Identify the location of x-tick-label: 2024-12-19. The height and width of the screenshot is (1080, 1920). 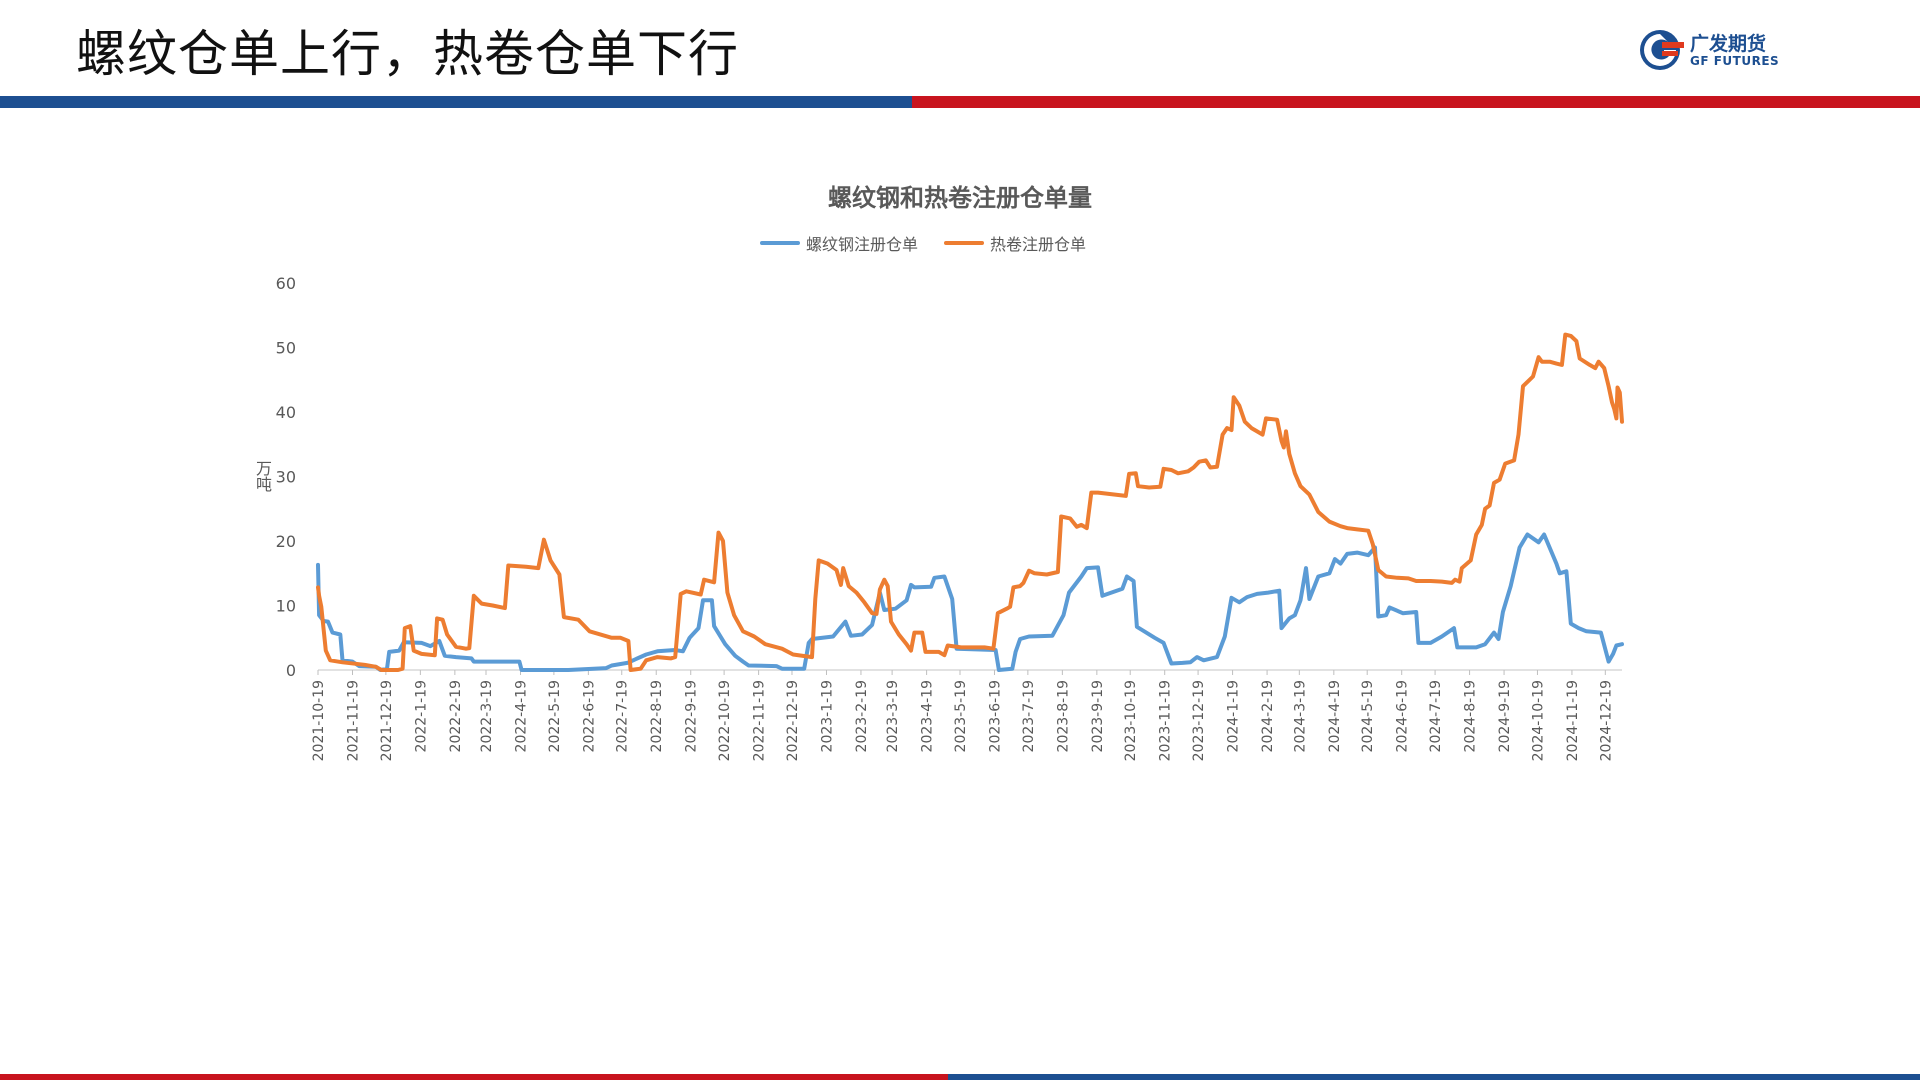
(1606, 720).